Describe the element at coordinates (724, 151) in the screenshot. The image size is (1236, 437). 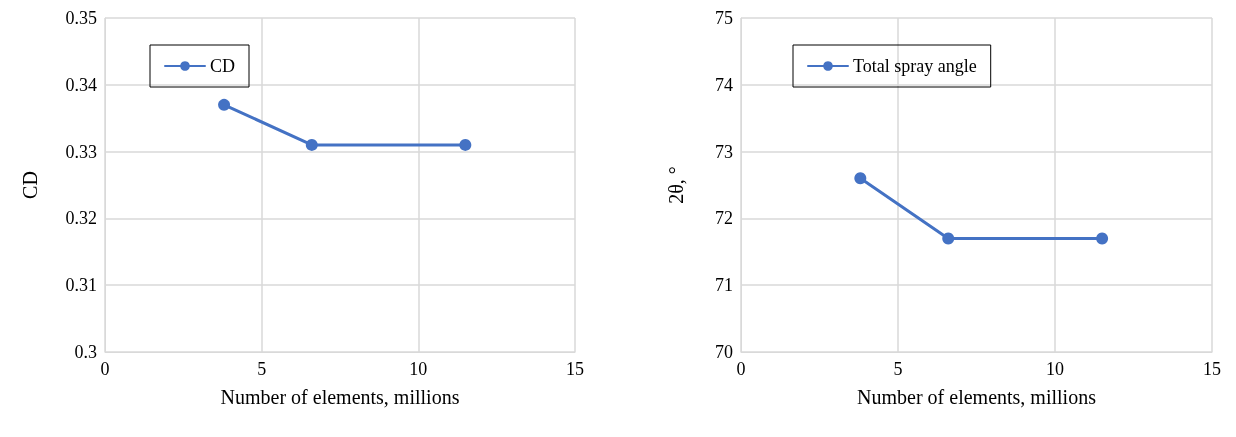
I see `y-tick-label: 73` at that location.